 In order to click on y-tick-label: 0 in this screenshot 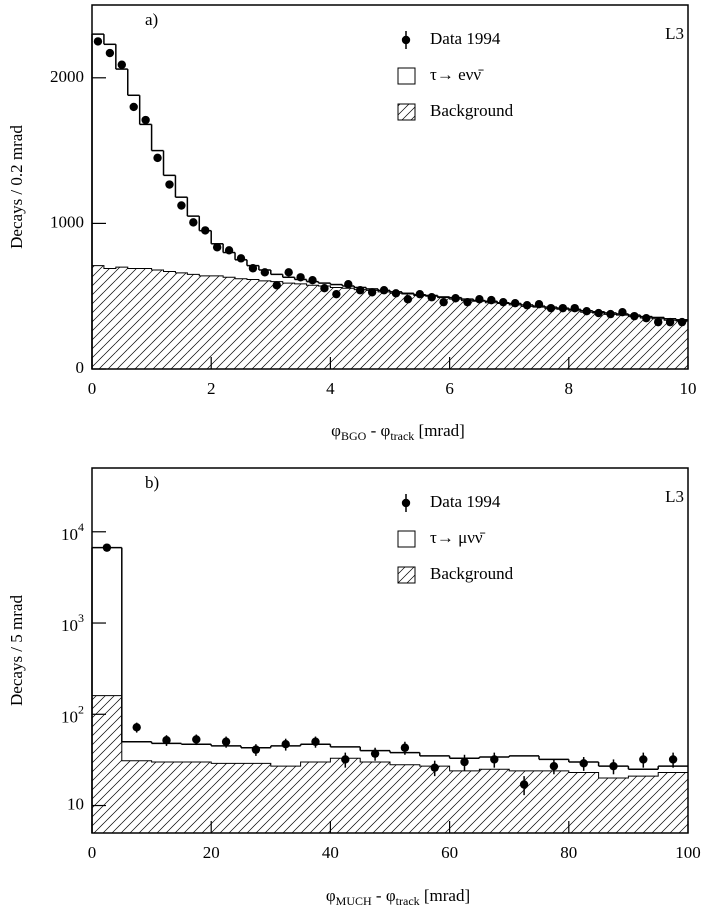, I will do `click(80, 367)`.